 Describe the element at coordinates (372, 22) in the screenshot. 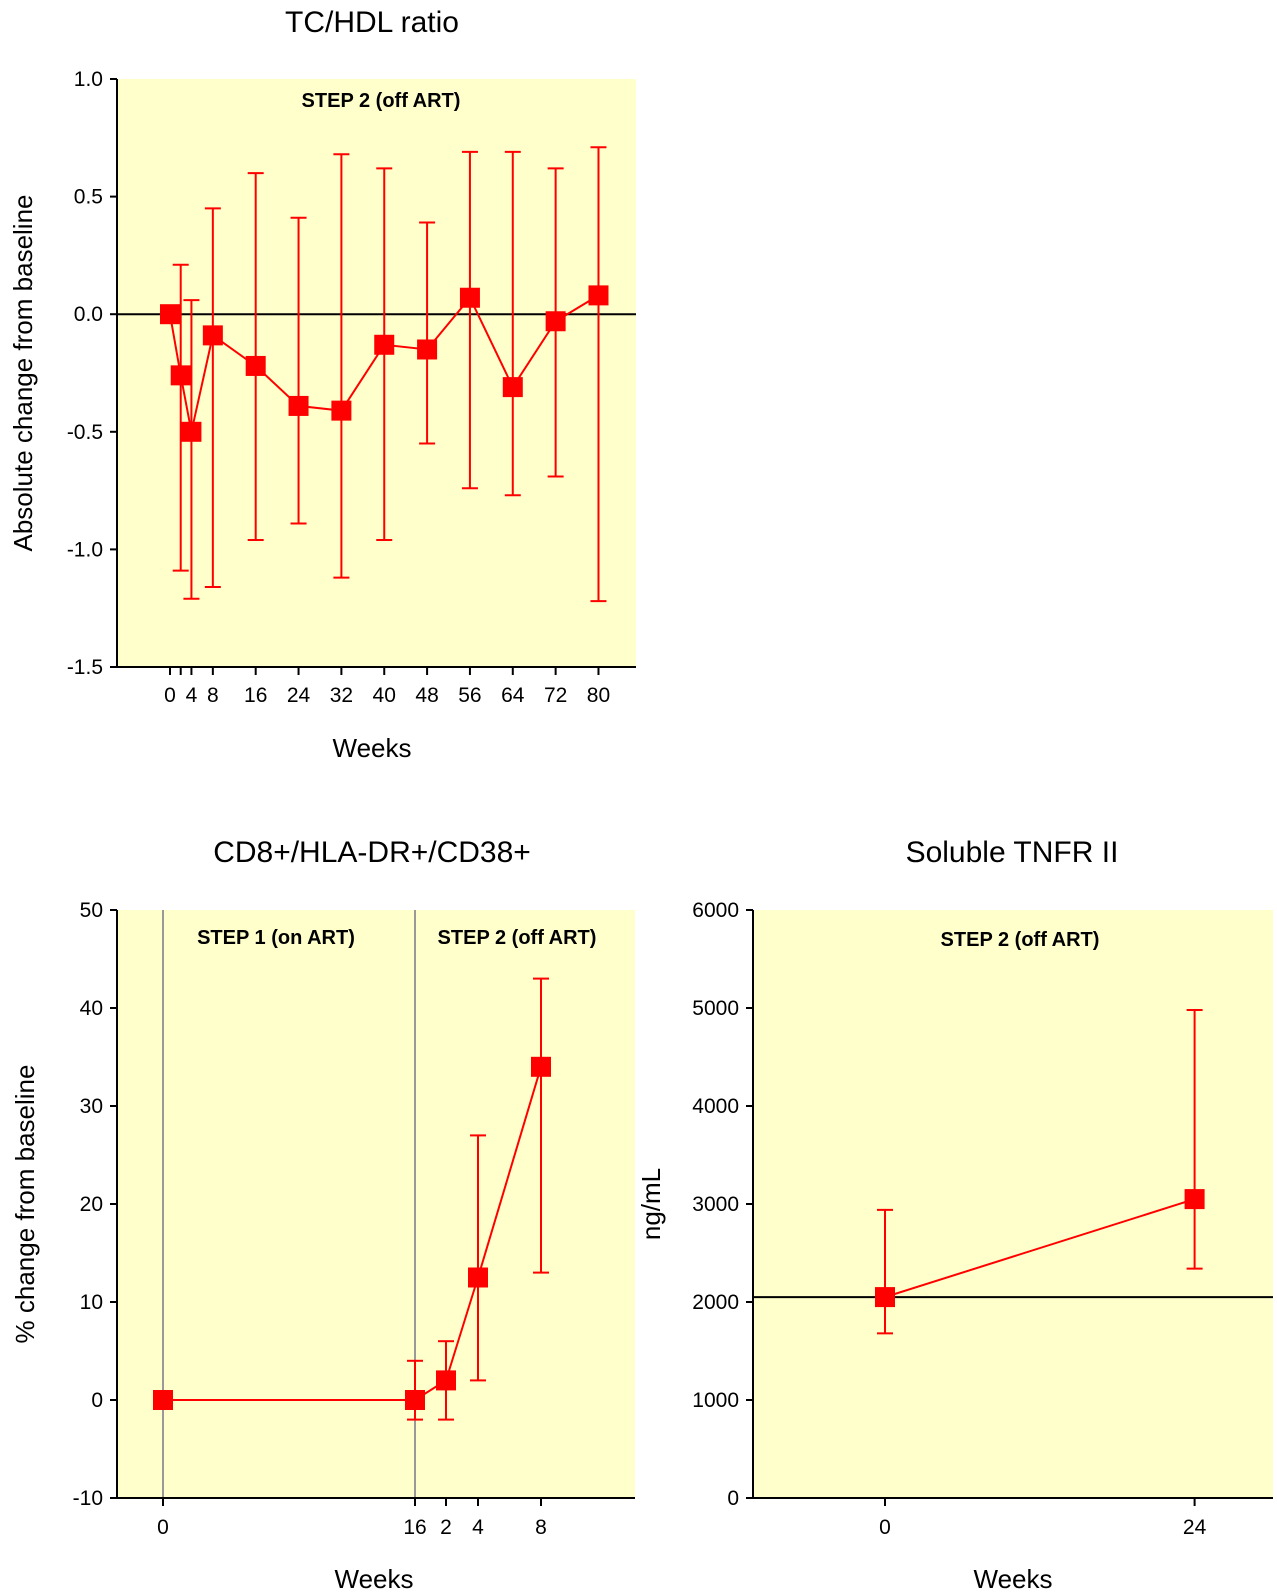

I see `chart-title: TC/HDL ratio` at that location.